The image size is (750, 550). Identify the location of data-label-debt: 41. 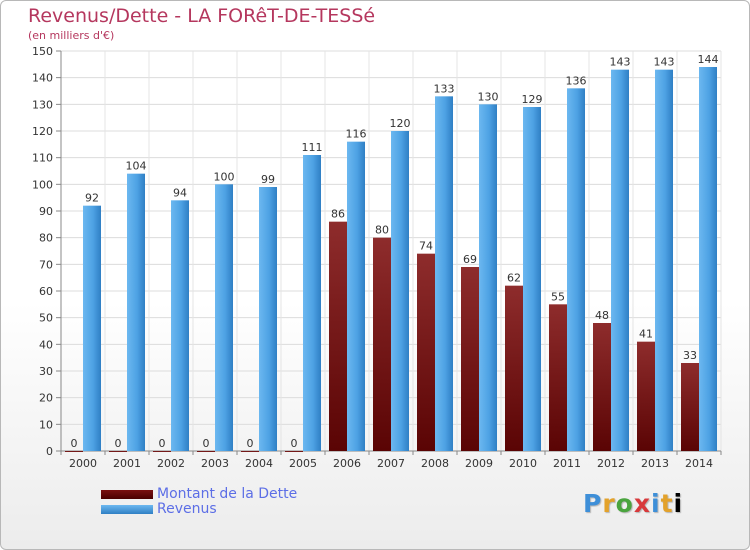
(646, 334).